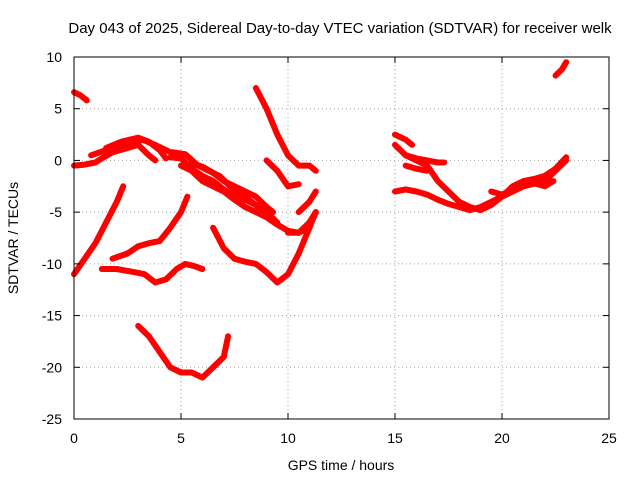  What do you see at coordinates (58, 160) in the screenshot?
I see `y-tick-label: 0` at bounding box center [58, 160].